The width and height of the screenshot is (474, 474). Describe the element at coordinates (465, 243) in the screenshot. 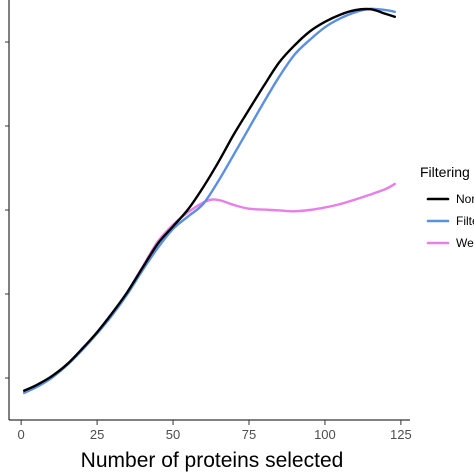

I see `legend-label-2: Wei` at that location.